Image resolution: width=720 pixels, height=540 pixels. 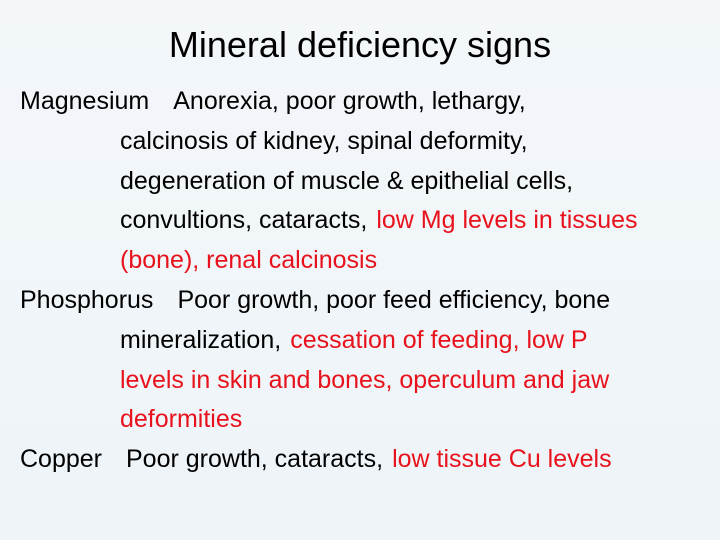 I want to click on body-text: Anorexia, poor growth, lethargy,, so click(x=349, y=101).